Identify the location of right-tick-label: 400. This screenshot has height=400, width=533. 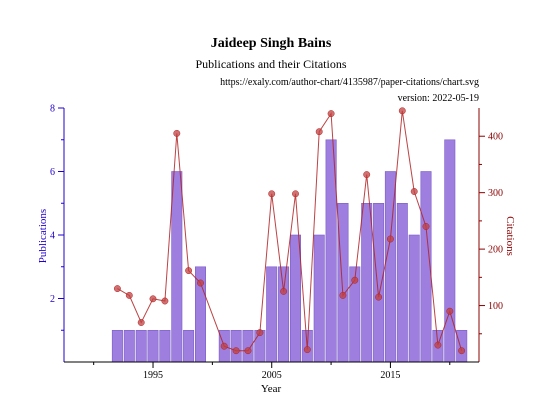
(495, 137).